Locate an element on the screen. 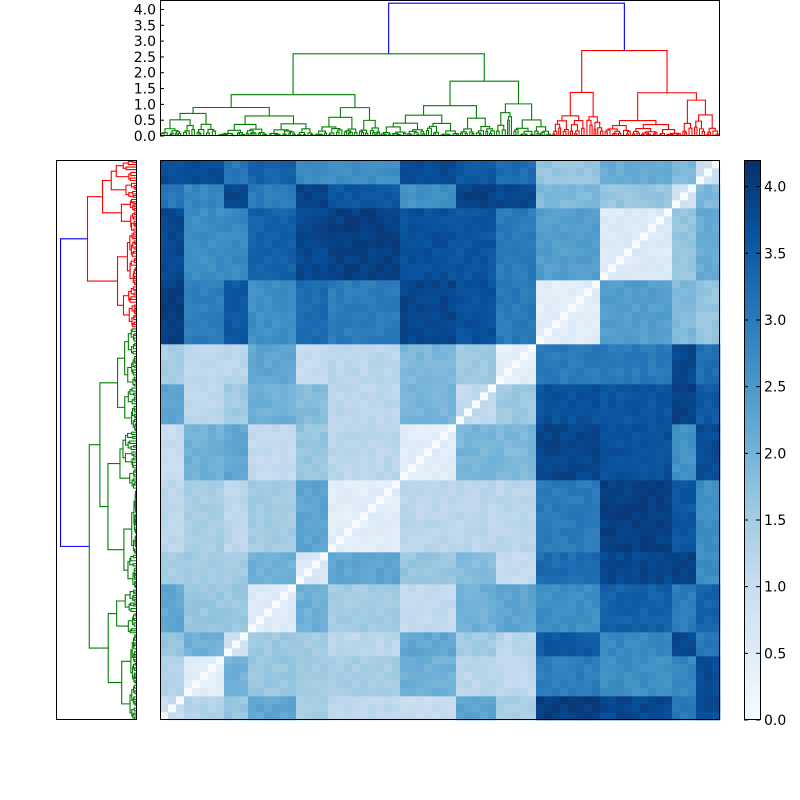  top-dendrogram-link is located at coordinates (362, 133).